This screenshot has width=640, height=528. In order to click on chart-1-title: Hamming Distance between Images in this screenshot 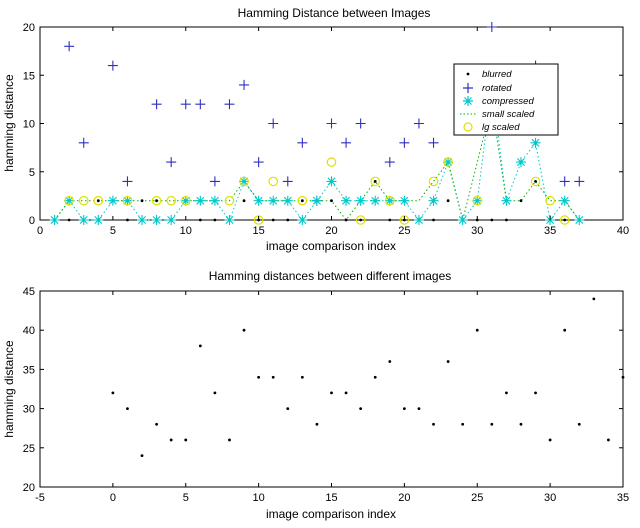, I will do `click(334, 13)`.